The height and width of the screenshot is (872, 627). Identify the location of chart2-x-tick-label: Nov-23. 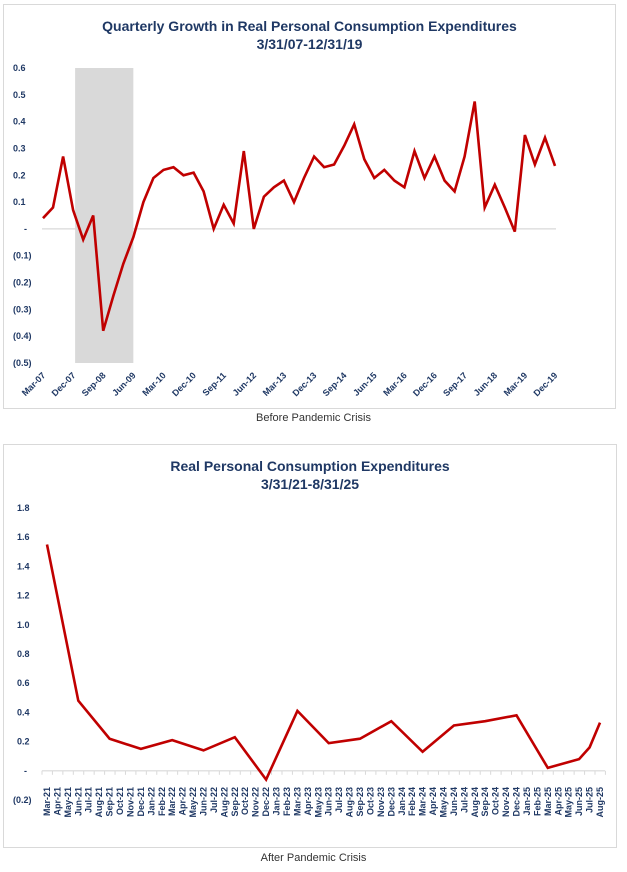
(381, 802).